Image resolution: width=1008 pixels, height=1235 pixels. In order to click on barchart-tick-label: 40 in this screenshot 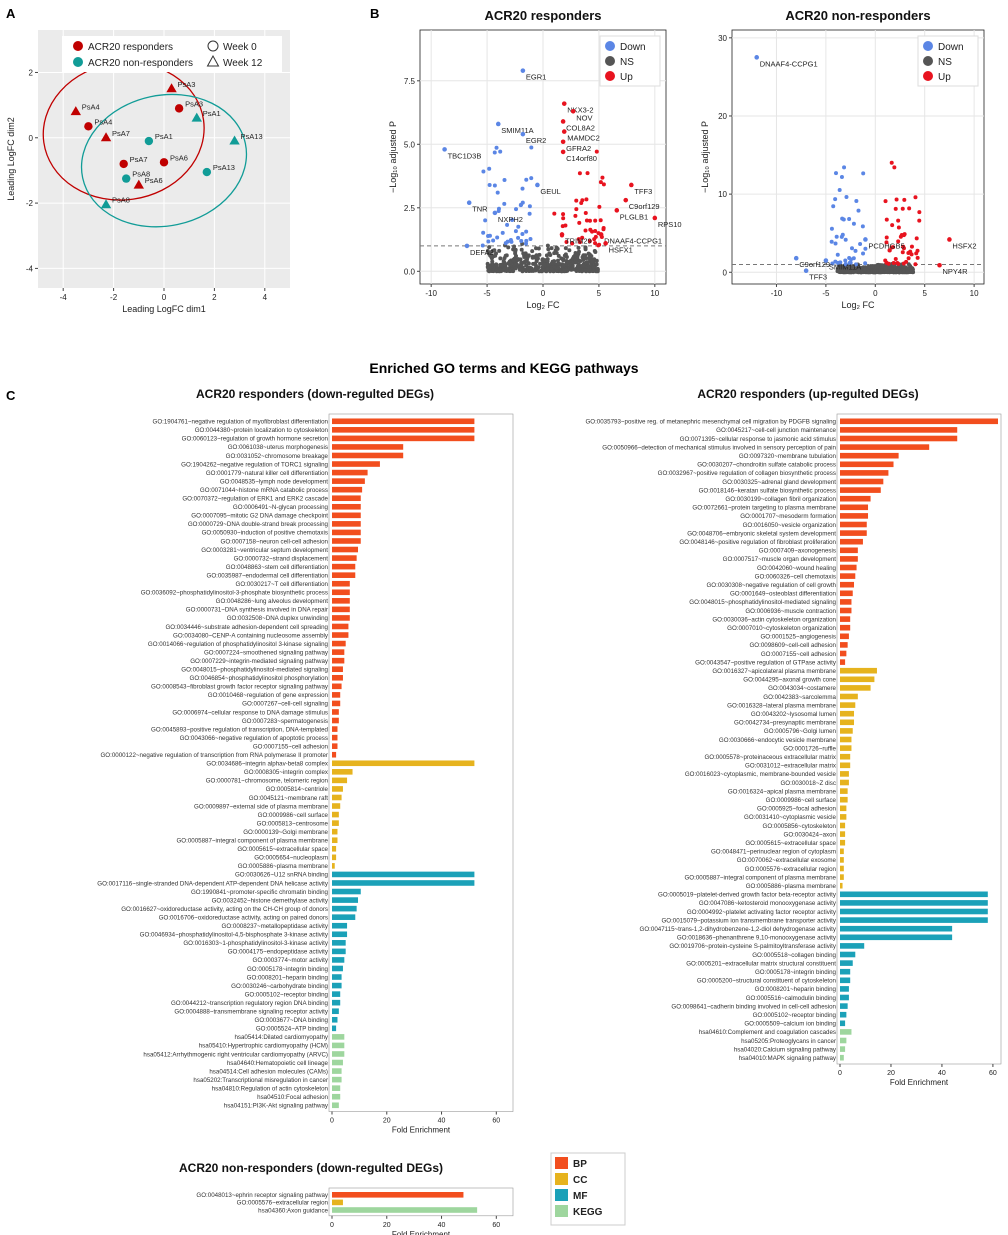, I will do `click(942, 1073)`.